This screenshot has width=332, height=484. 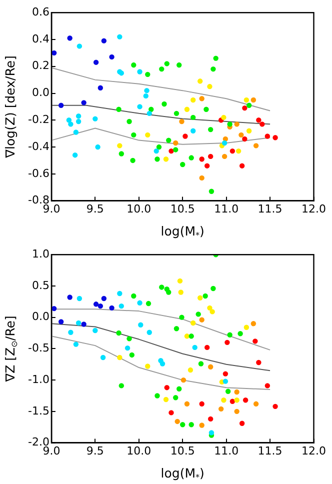 I want to click on x-tick-label: 11.0, so click(x=226, y=209).